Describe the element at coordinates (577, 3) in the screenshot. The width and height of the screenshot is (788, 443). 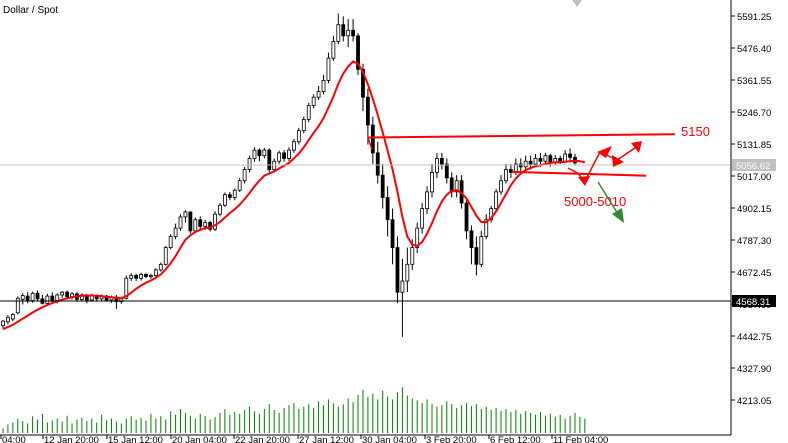
I see `scroll-marker-icon` at that location.